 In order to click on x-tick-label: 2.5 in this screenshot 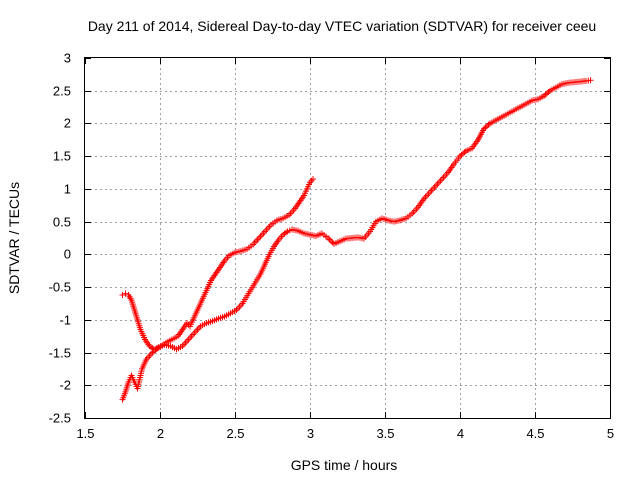, I will do `click(235, 433)`.